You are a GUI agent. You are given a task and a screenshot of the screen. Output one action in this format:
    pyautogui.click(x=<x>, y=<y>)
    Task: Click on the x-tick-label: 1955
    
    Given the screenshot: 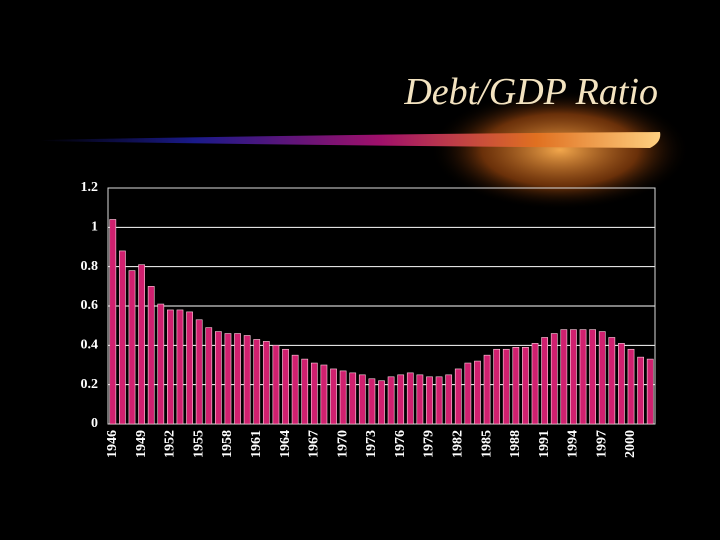 What is the action you would take?
    pyautogui.click(x=198, y=444)
    